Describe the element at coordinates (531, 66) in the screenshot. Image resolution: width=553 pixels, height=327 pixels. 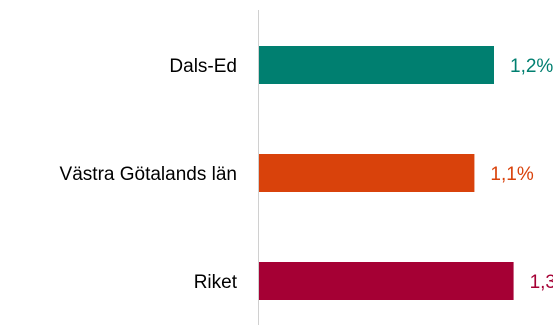
I see `data-label: 1,2%` at that location.